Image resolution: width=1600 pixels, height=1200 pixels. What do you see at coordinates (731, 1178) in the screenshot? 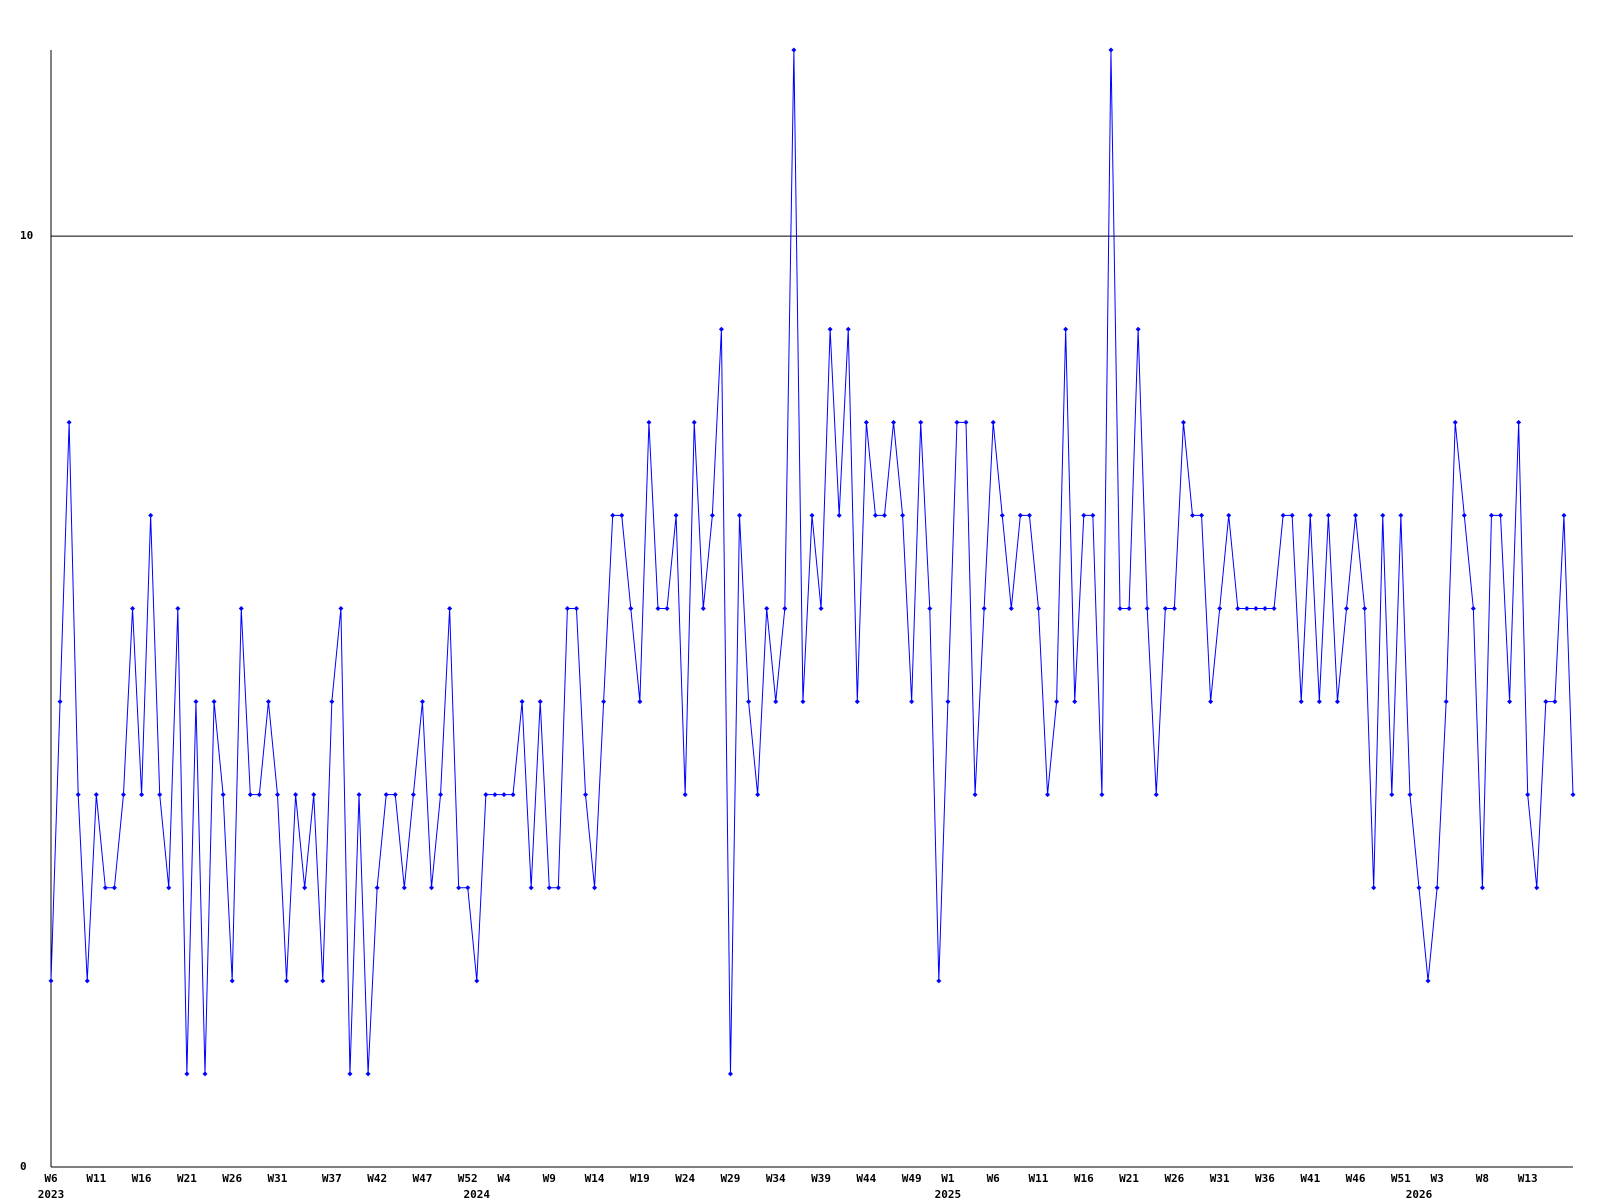
I see `x-tick-label: W29` at bounding box center [731, 1178].